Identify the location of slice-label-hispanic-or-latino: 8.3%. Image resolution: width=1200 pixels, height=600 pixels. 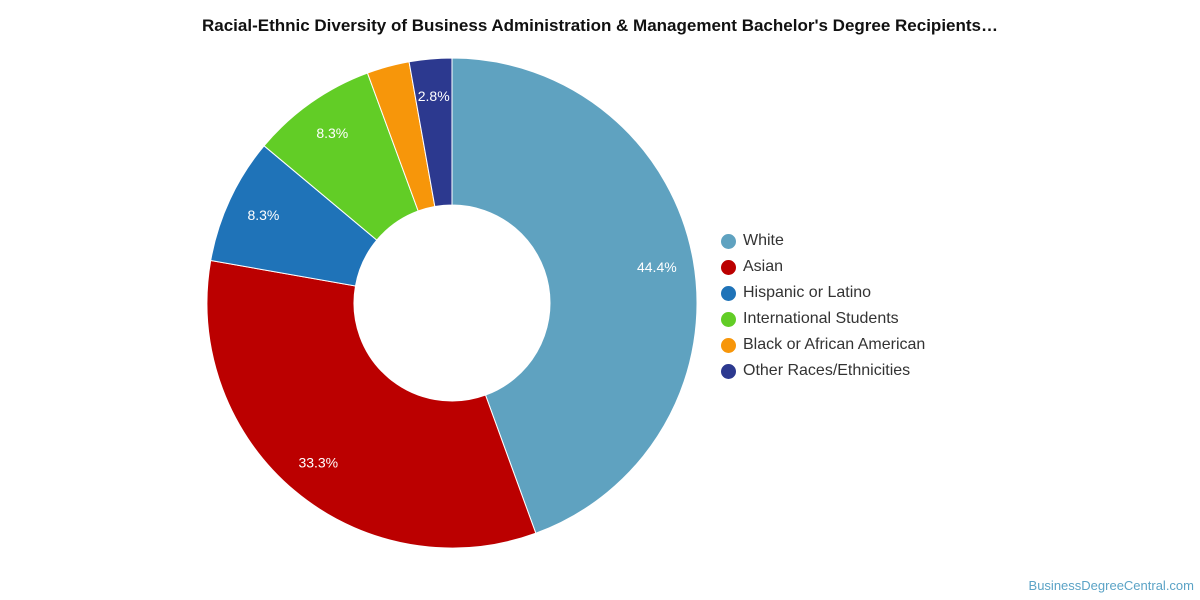
(263, 215).